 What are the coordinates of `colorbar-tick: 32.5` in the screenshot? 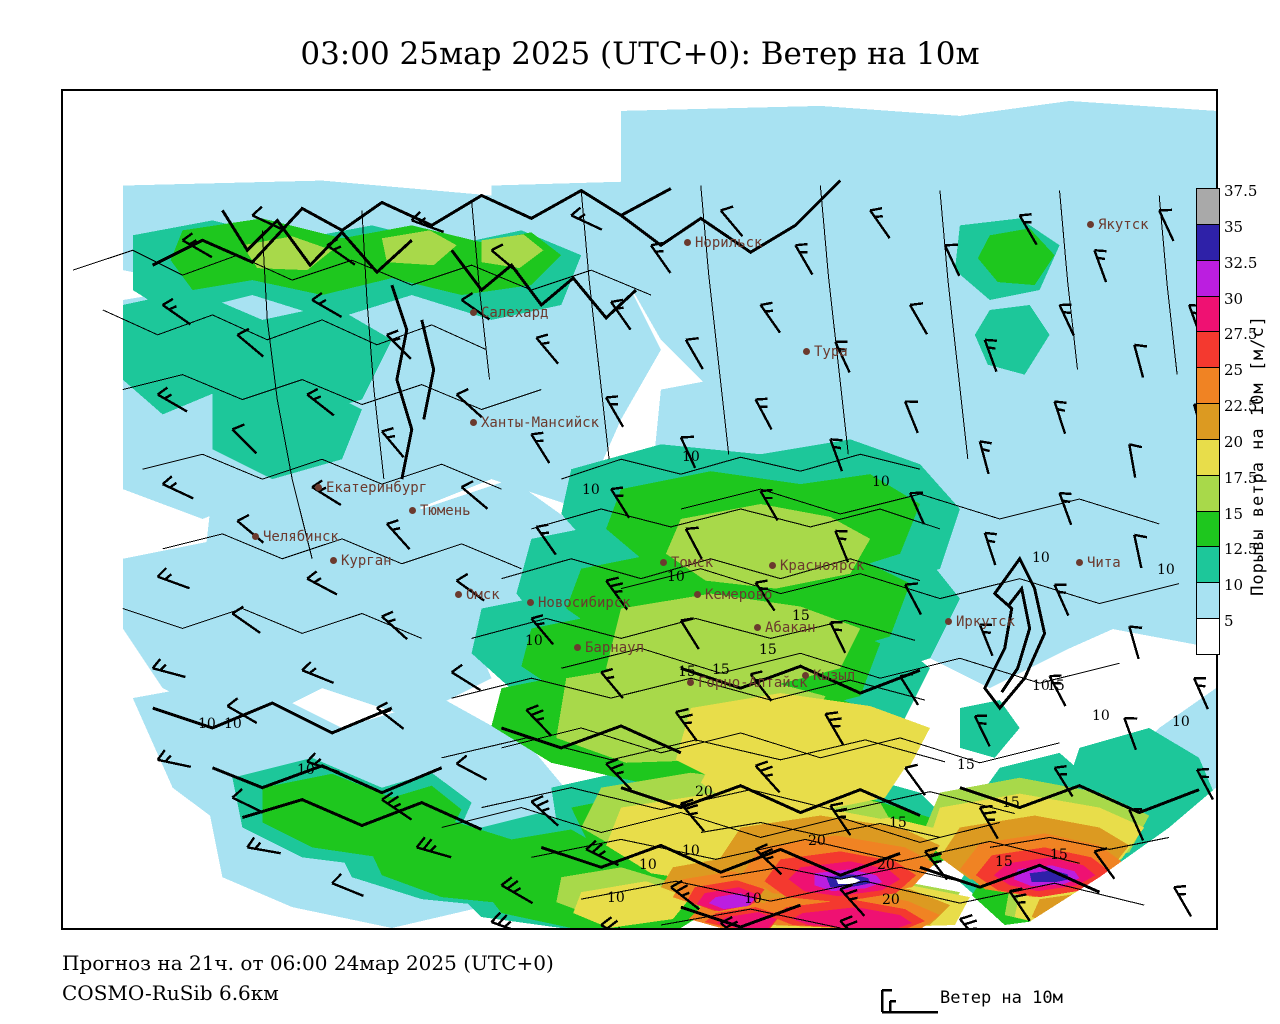 It's located at (1241, 262).